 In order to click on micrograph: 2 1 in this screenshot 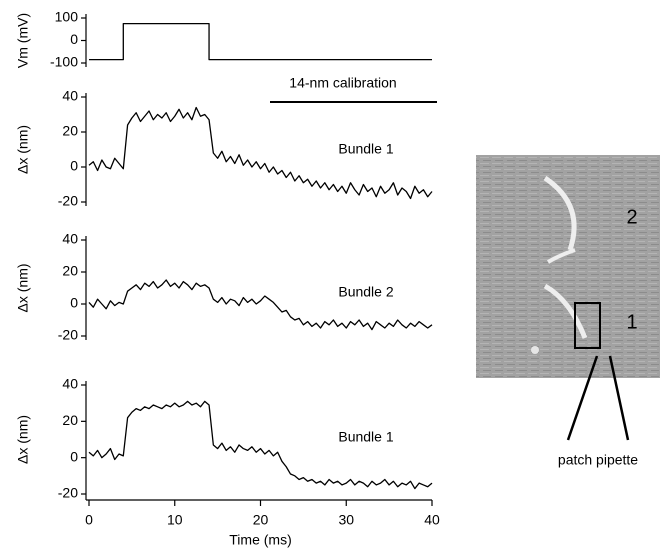, I will do `click(568, 266)`.